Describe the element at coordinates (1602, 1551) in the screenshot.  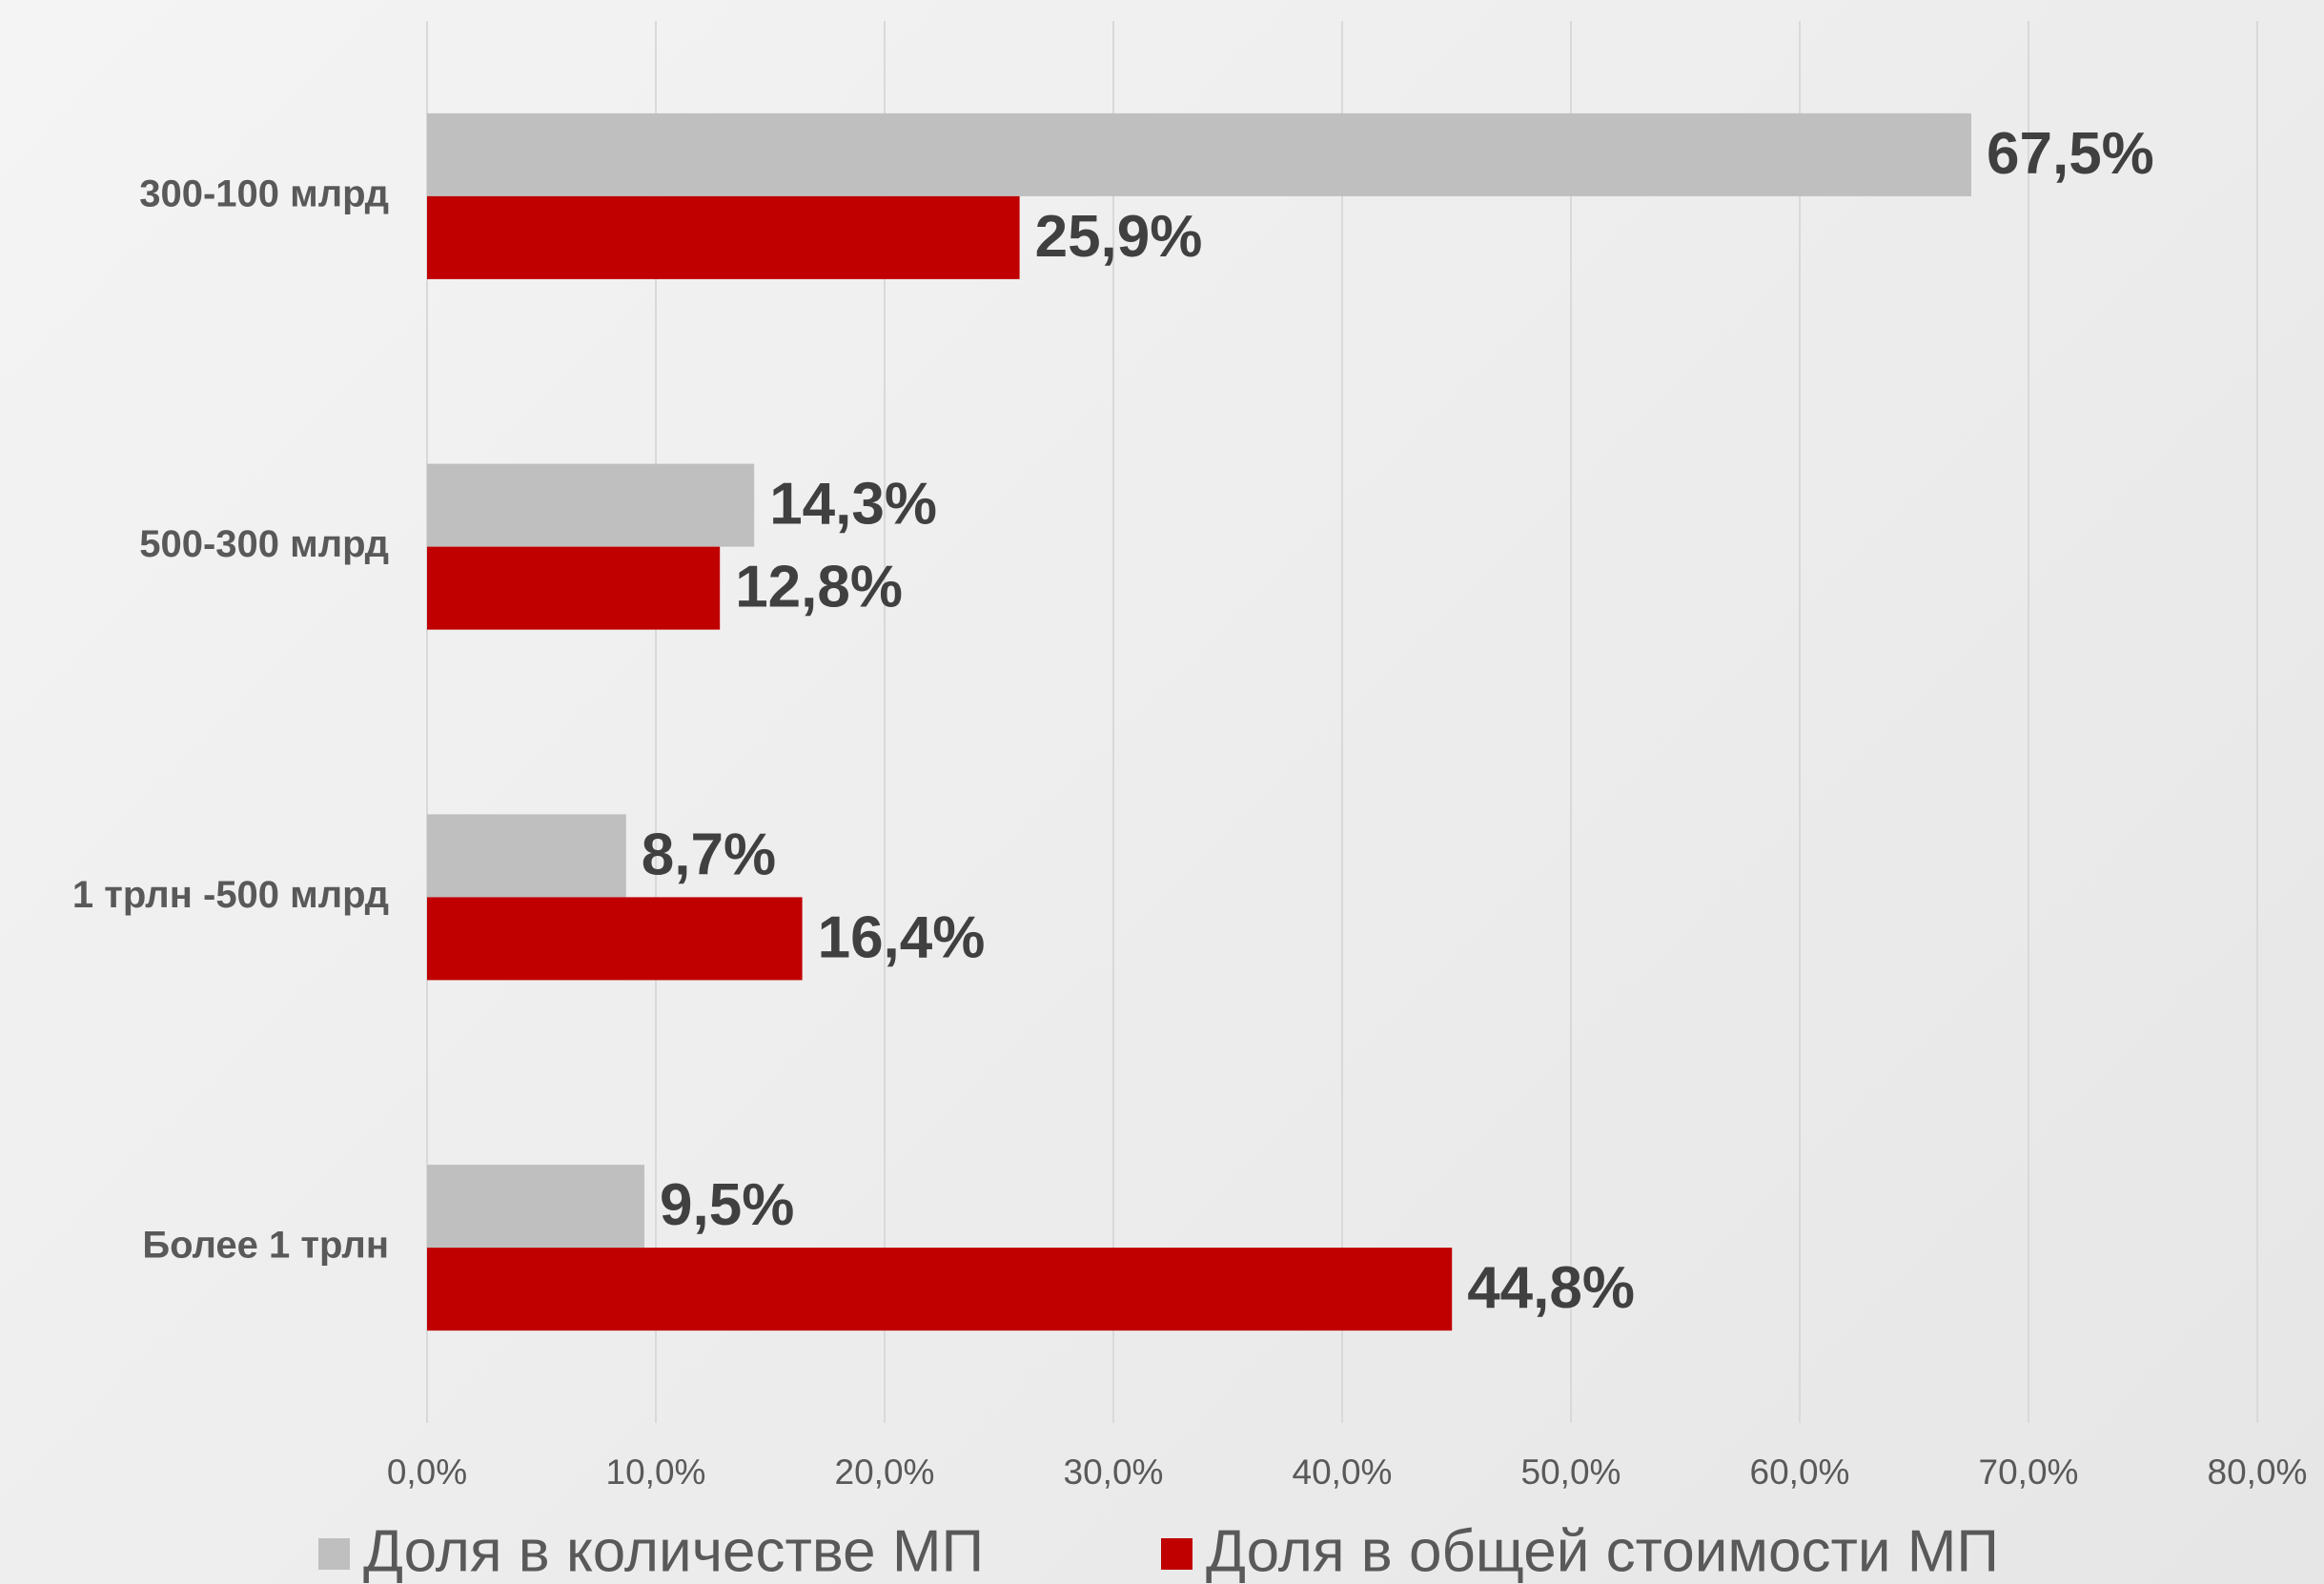
I see `legend-label: Доля в общей стоимости МП` at that location.